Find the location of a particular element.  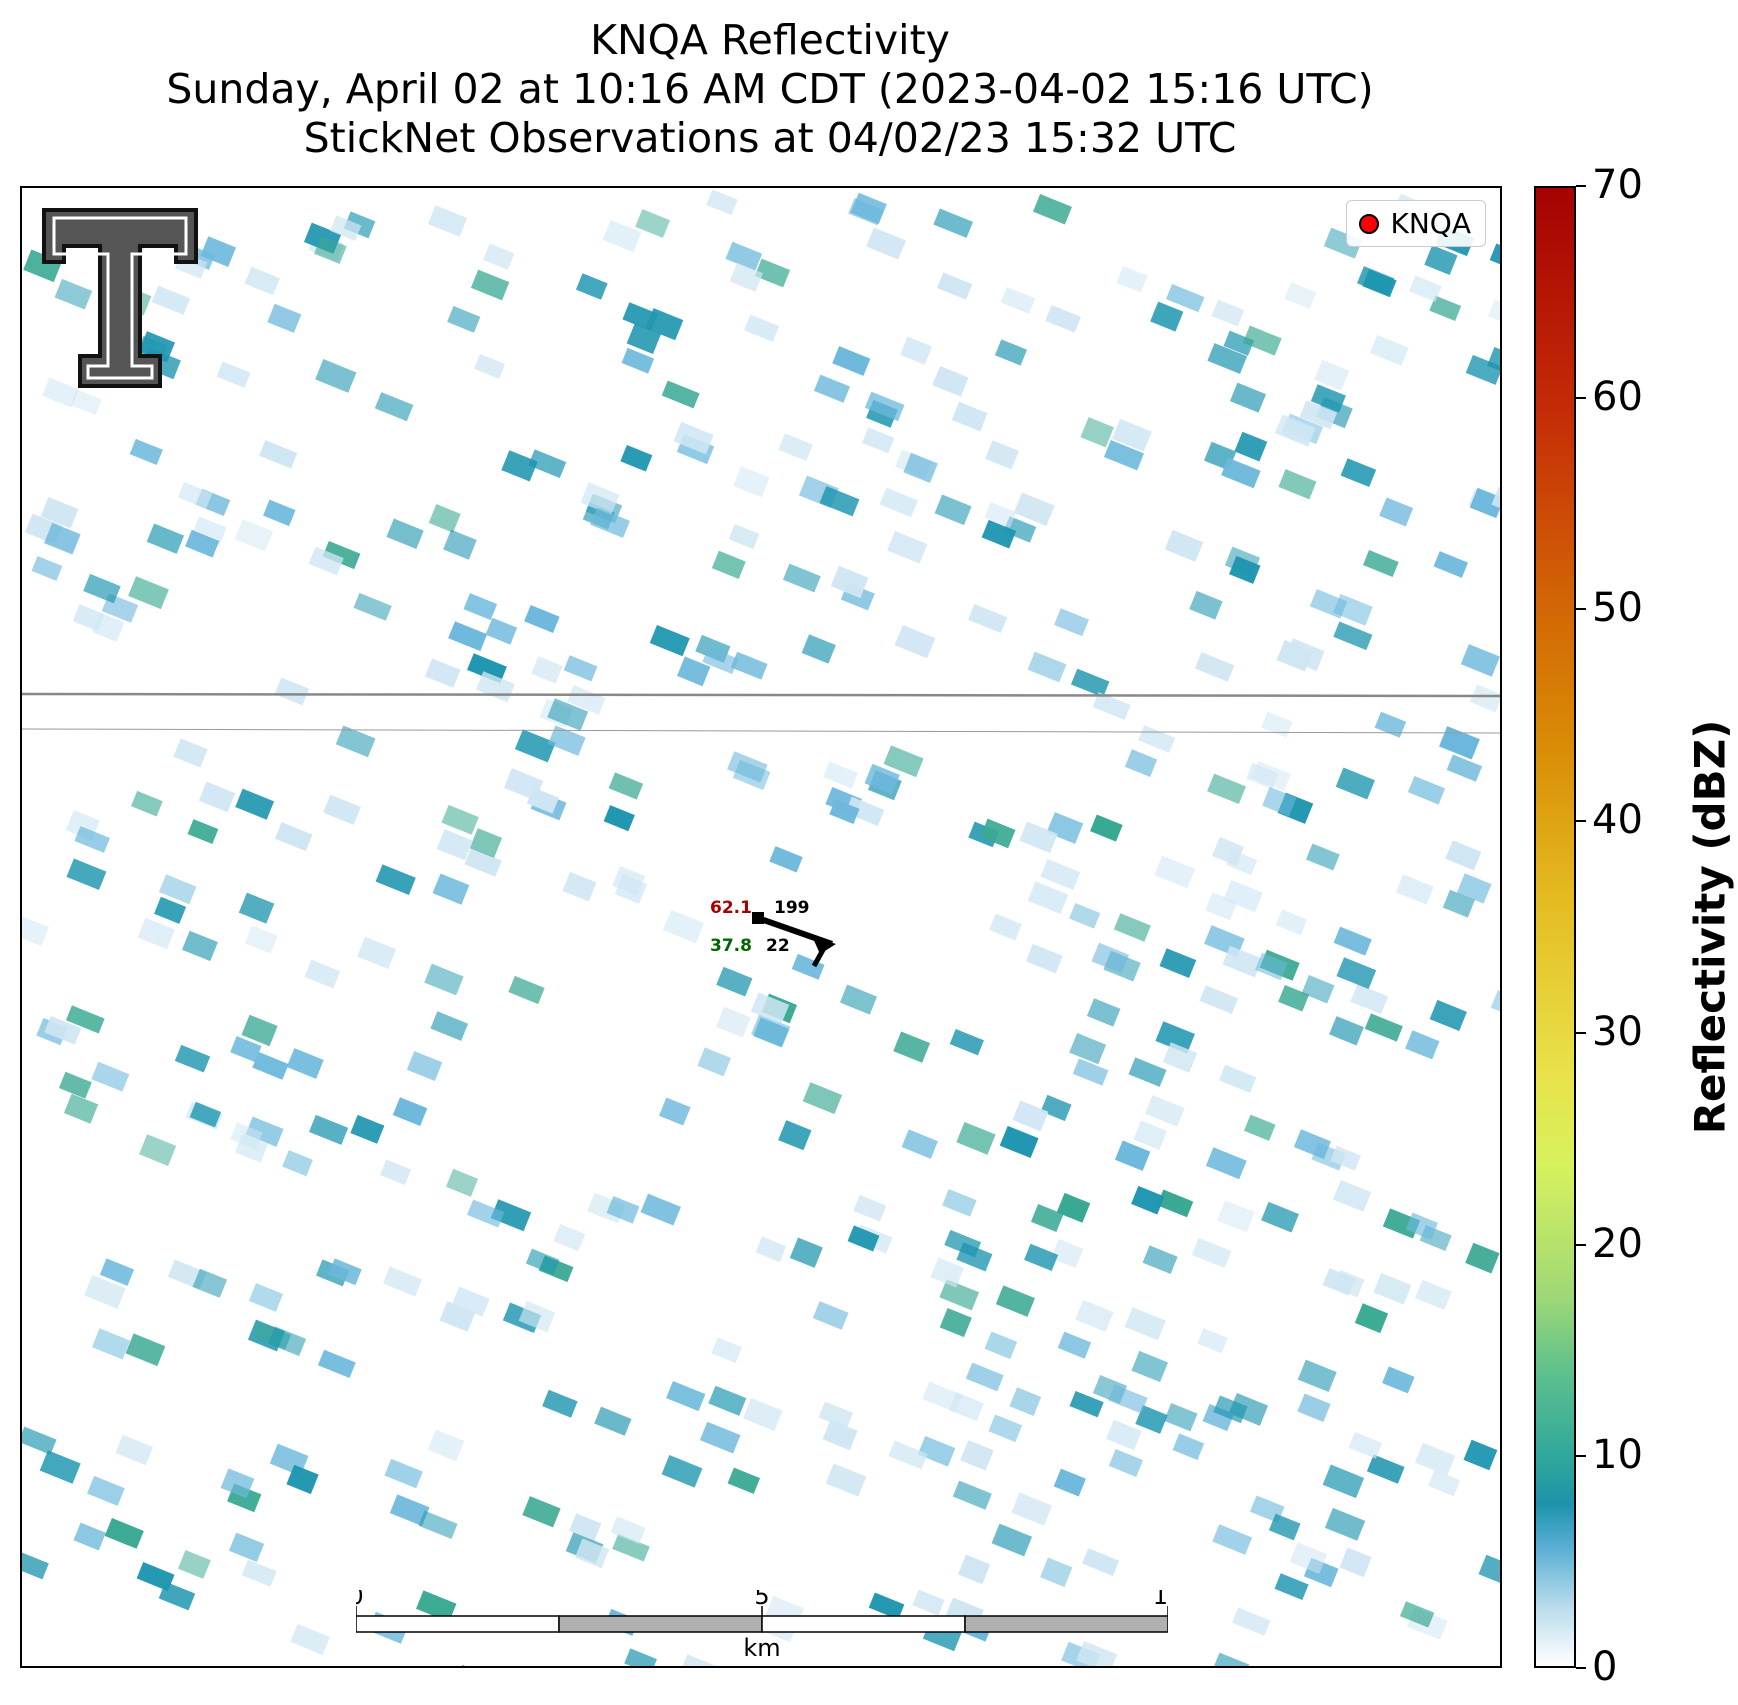

legend-label: KNQA is located at coordinates (1431, 223).